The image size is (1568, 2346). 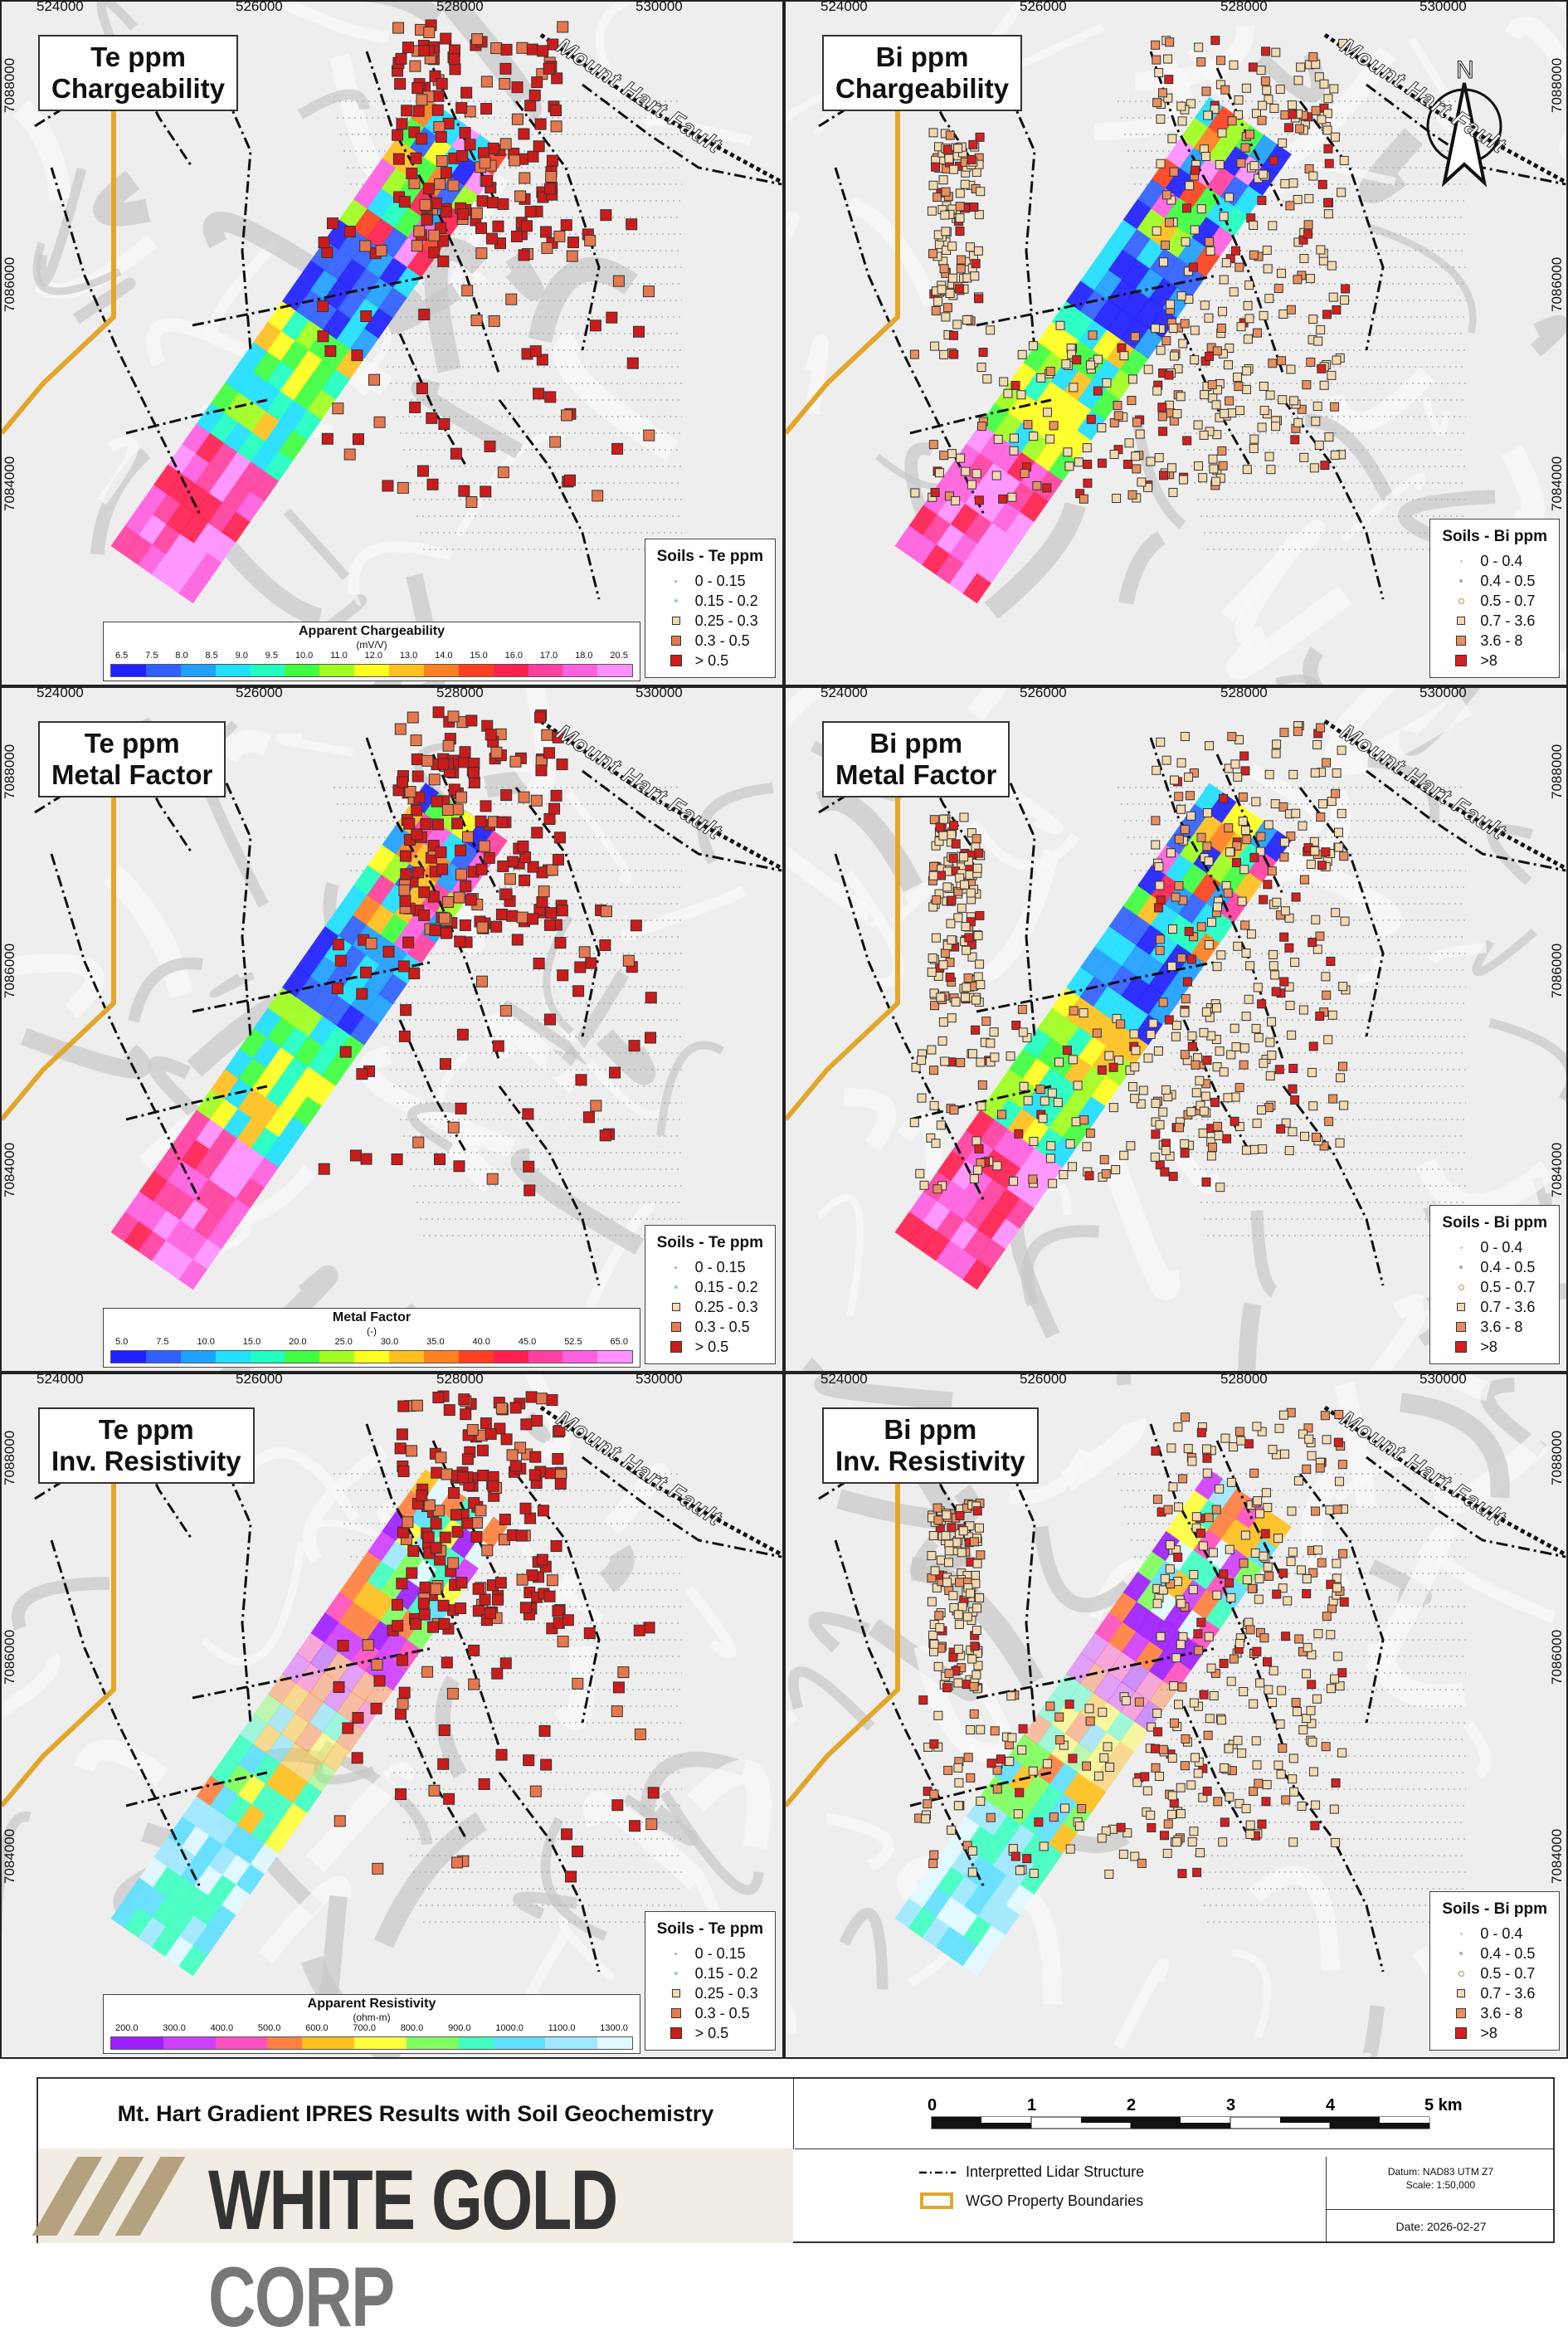 What do you see at coordinates (138, 88) in the screenshot?
I see `panel-title-layer: Chargeability` at bounding box center [138, 88].